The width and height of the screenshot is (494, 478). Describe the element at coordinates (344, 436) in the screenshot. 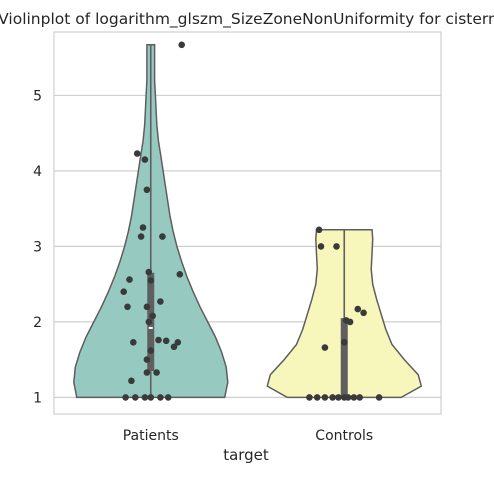

I see `x-tick-label: Controls` at that location.